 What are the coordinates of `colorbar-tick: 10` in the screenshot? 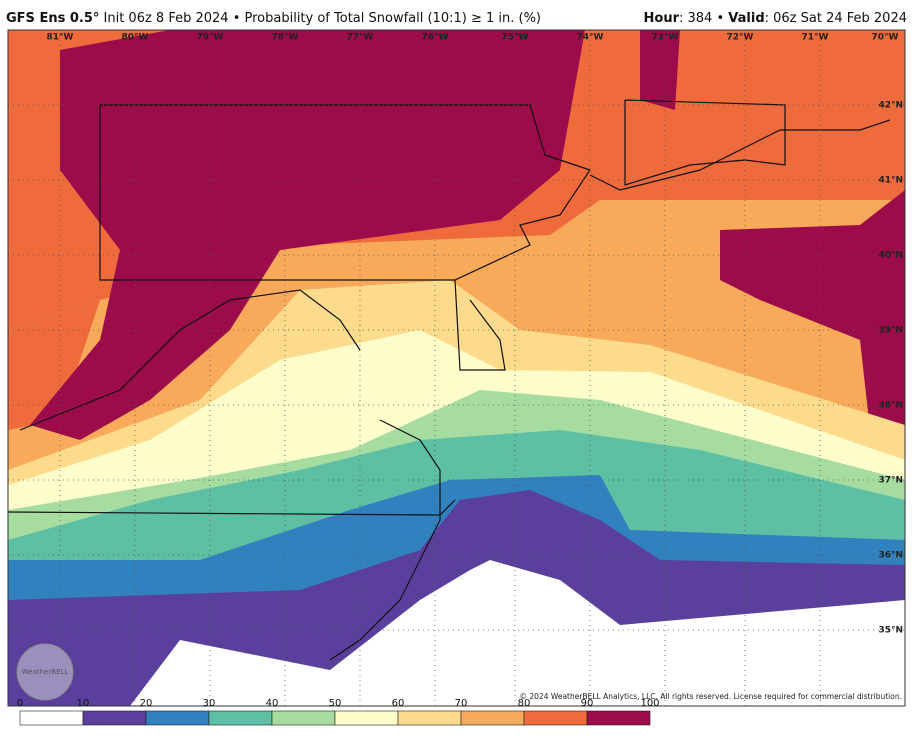 It's located at (83, 703).